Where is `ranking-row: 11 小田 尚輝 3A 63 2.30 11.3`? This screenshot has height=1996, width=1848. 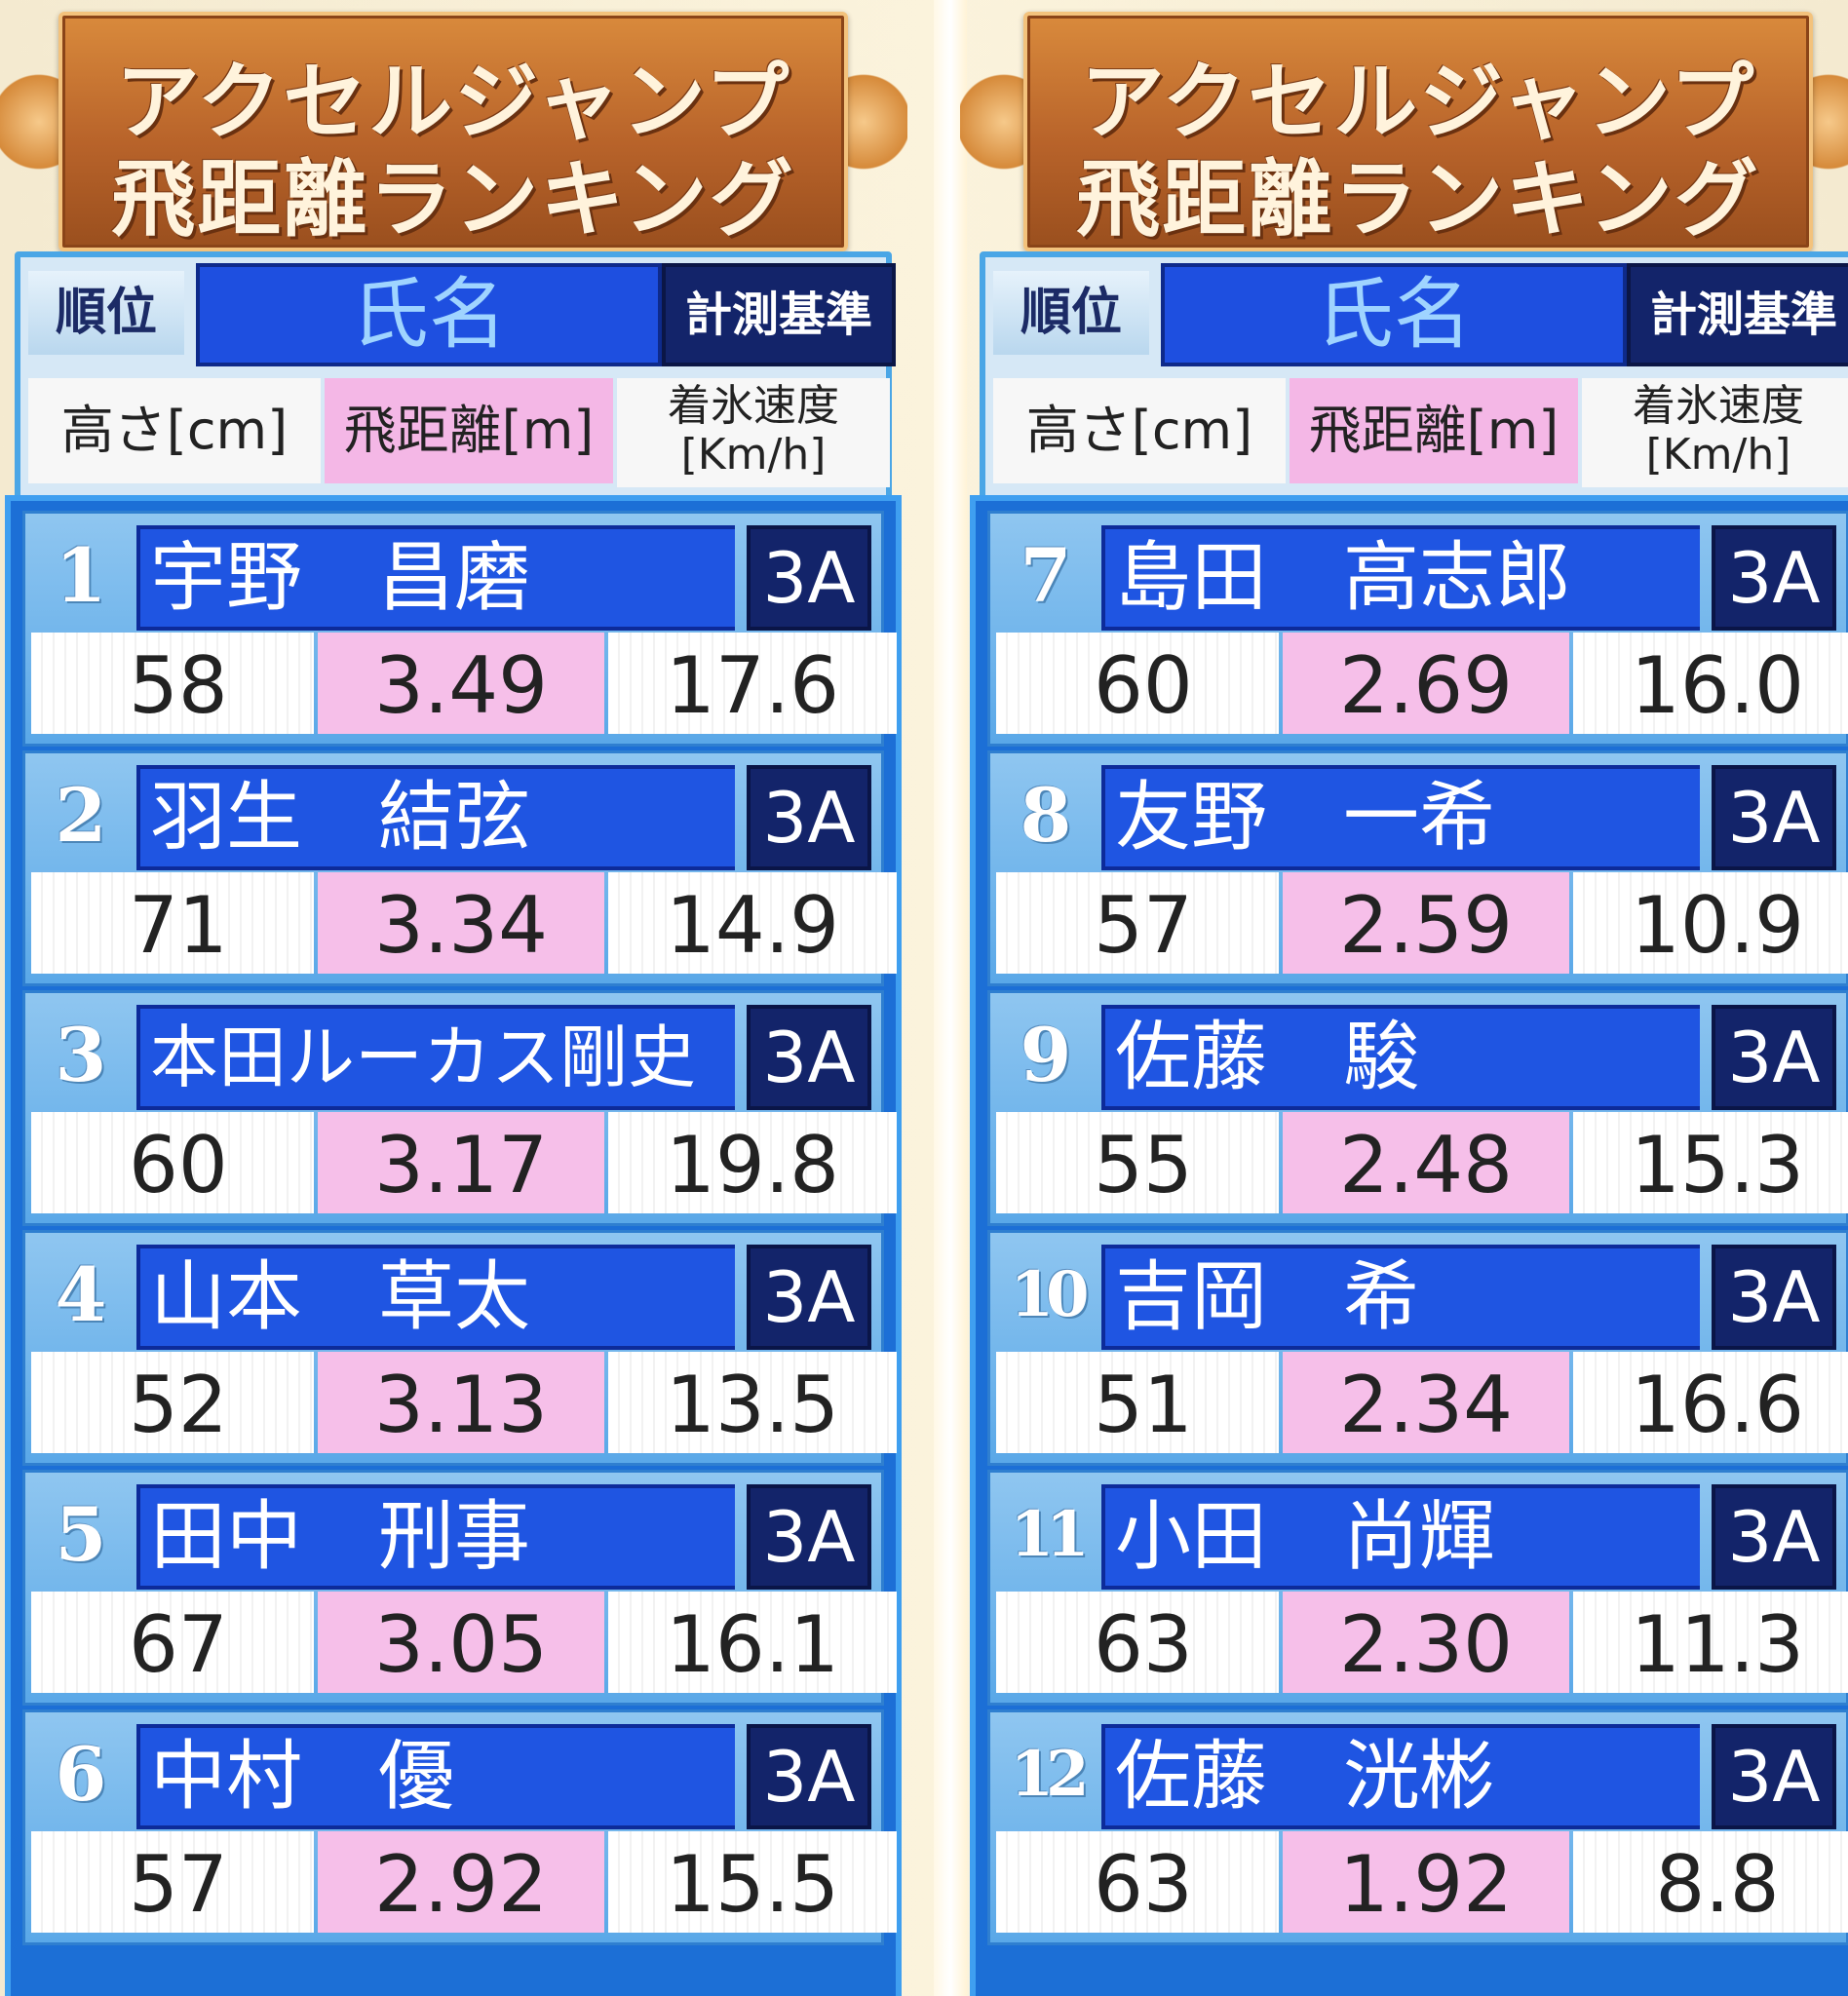 ranking-row: 11 小田 尚輝 3A 63 2.30 11.3 is located at coordinates (1417, 1588).